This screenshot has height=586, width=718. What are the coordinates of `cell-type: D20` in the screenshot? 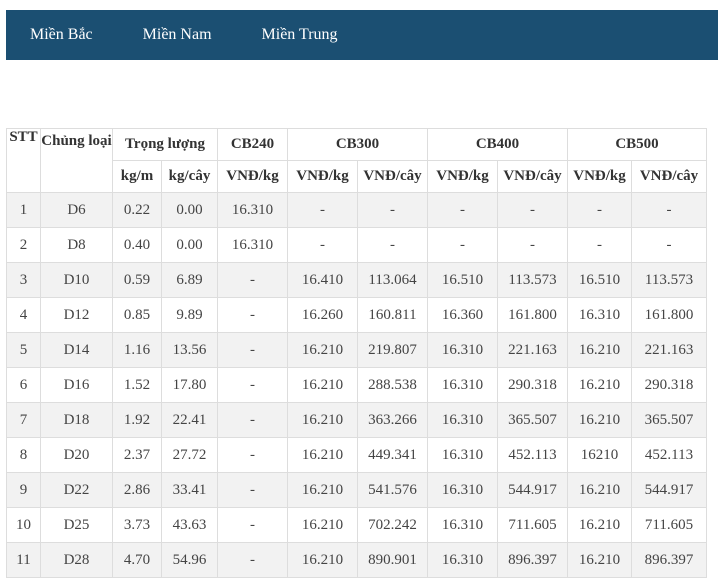 It's located at (76, 455).